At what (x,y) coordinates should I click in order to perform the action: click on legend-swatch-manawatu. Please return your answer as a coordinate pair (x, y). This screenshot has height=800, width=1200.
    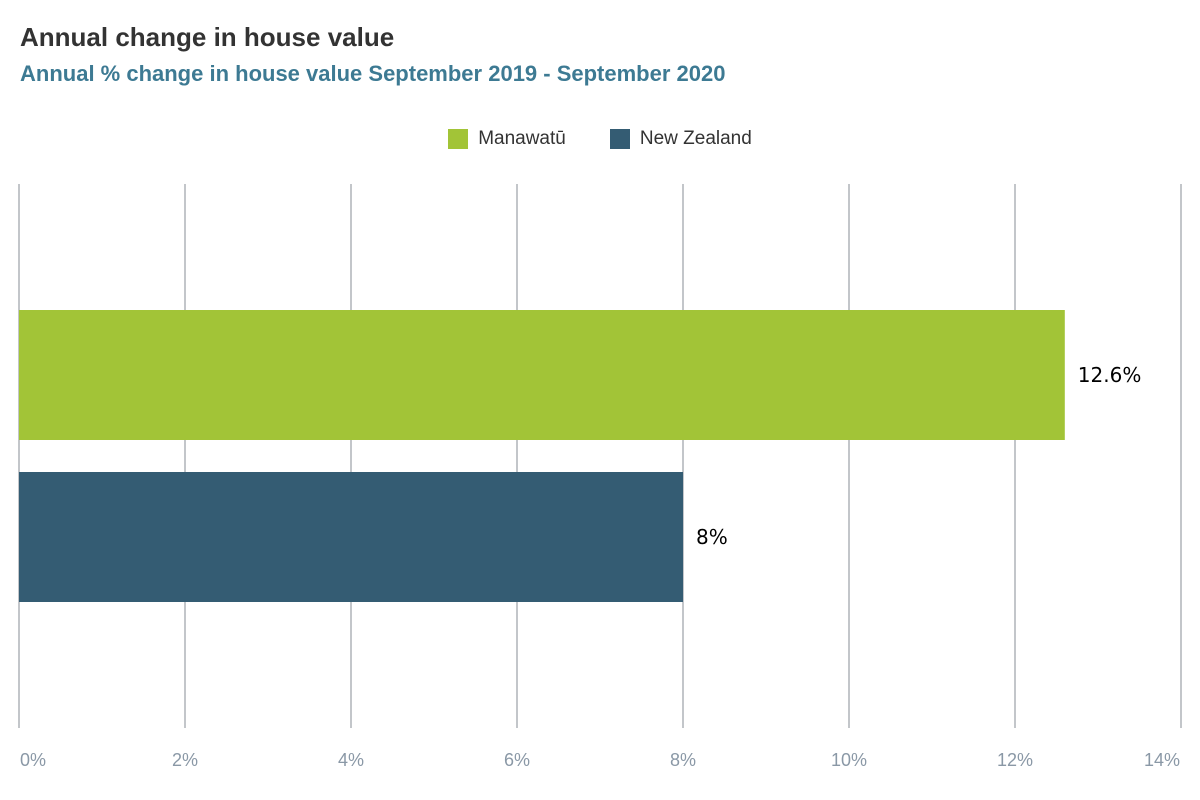
    Looking at the image, I should click on (458, 139).